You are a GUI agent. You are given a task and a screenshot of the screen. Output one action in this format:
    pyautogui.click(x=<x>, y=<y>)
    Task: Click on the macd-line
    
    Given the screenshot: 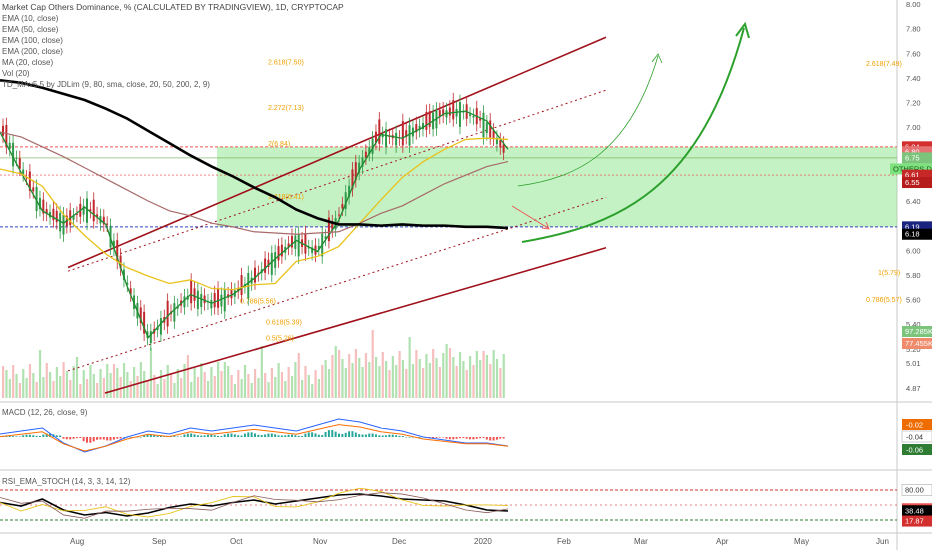 What is the action you would take?
    pyautogui.click(x=254, y=435)
    